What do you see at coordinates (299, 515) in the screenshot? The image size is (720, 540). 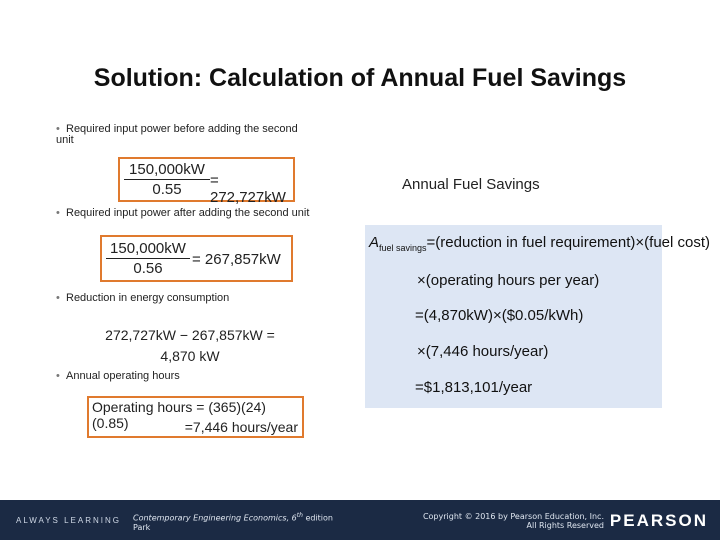 I see `edition-sup: th` at bounding box center [299, 515].